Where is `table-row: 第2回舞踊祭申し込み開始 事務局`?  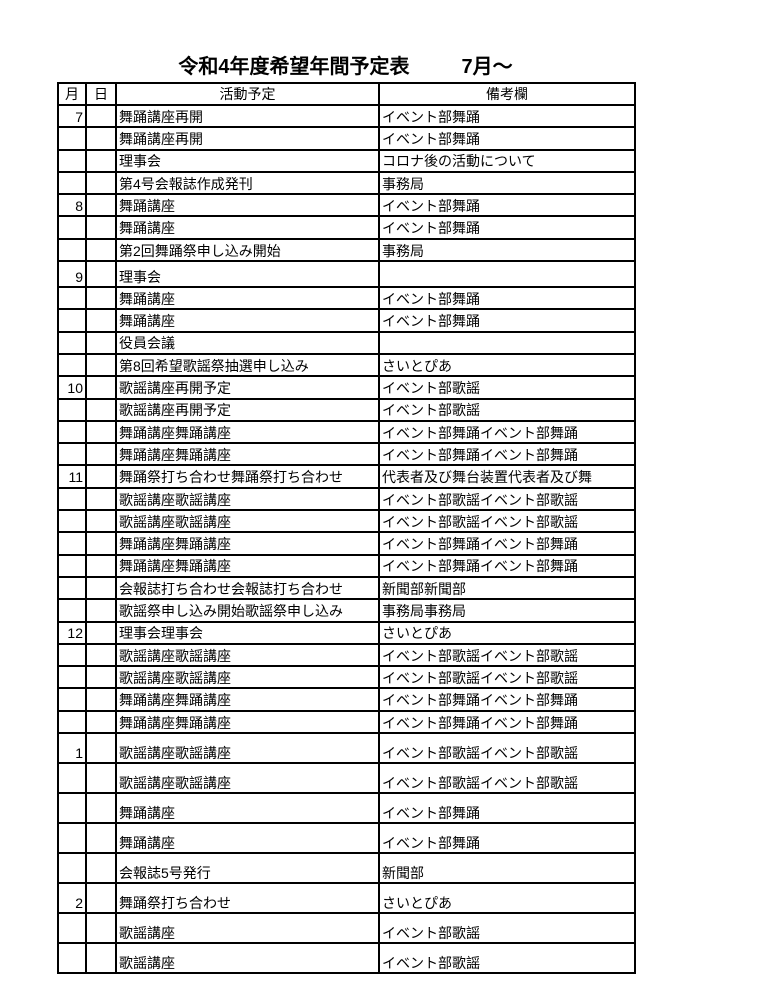
table-row: 第2回舞踊祭申し込み開始 事務局 is located at coordinates (346, 250).